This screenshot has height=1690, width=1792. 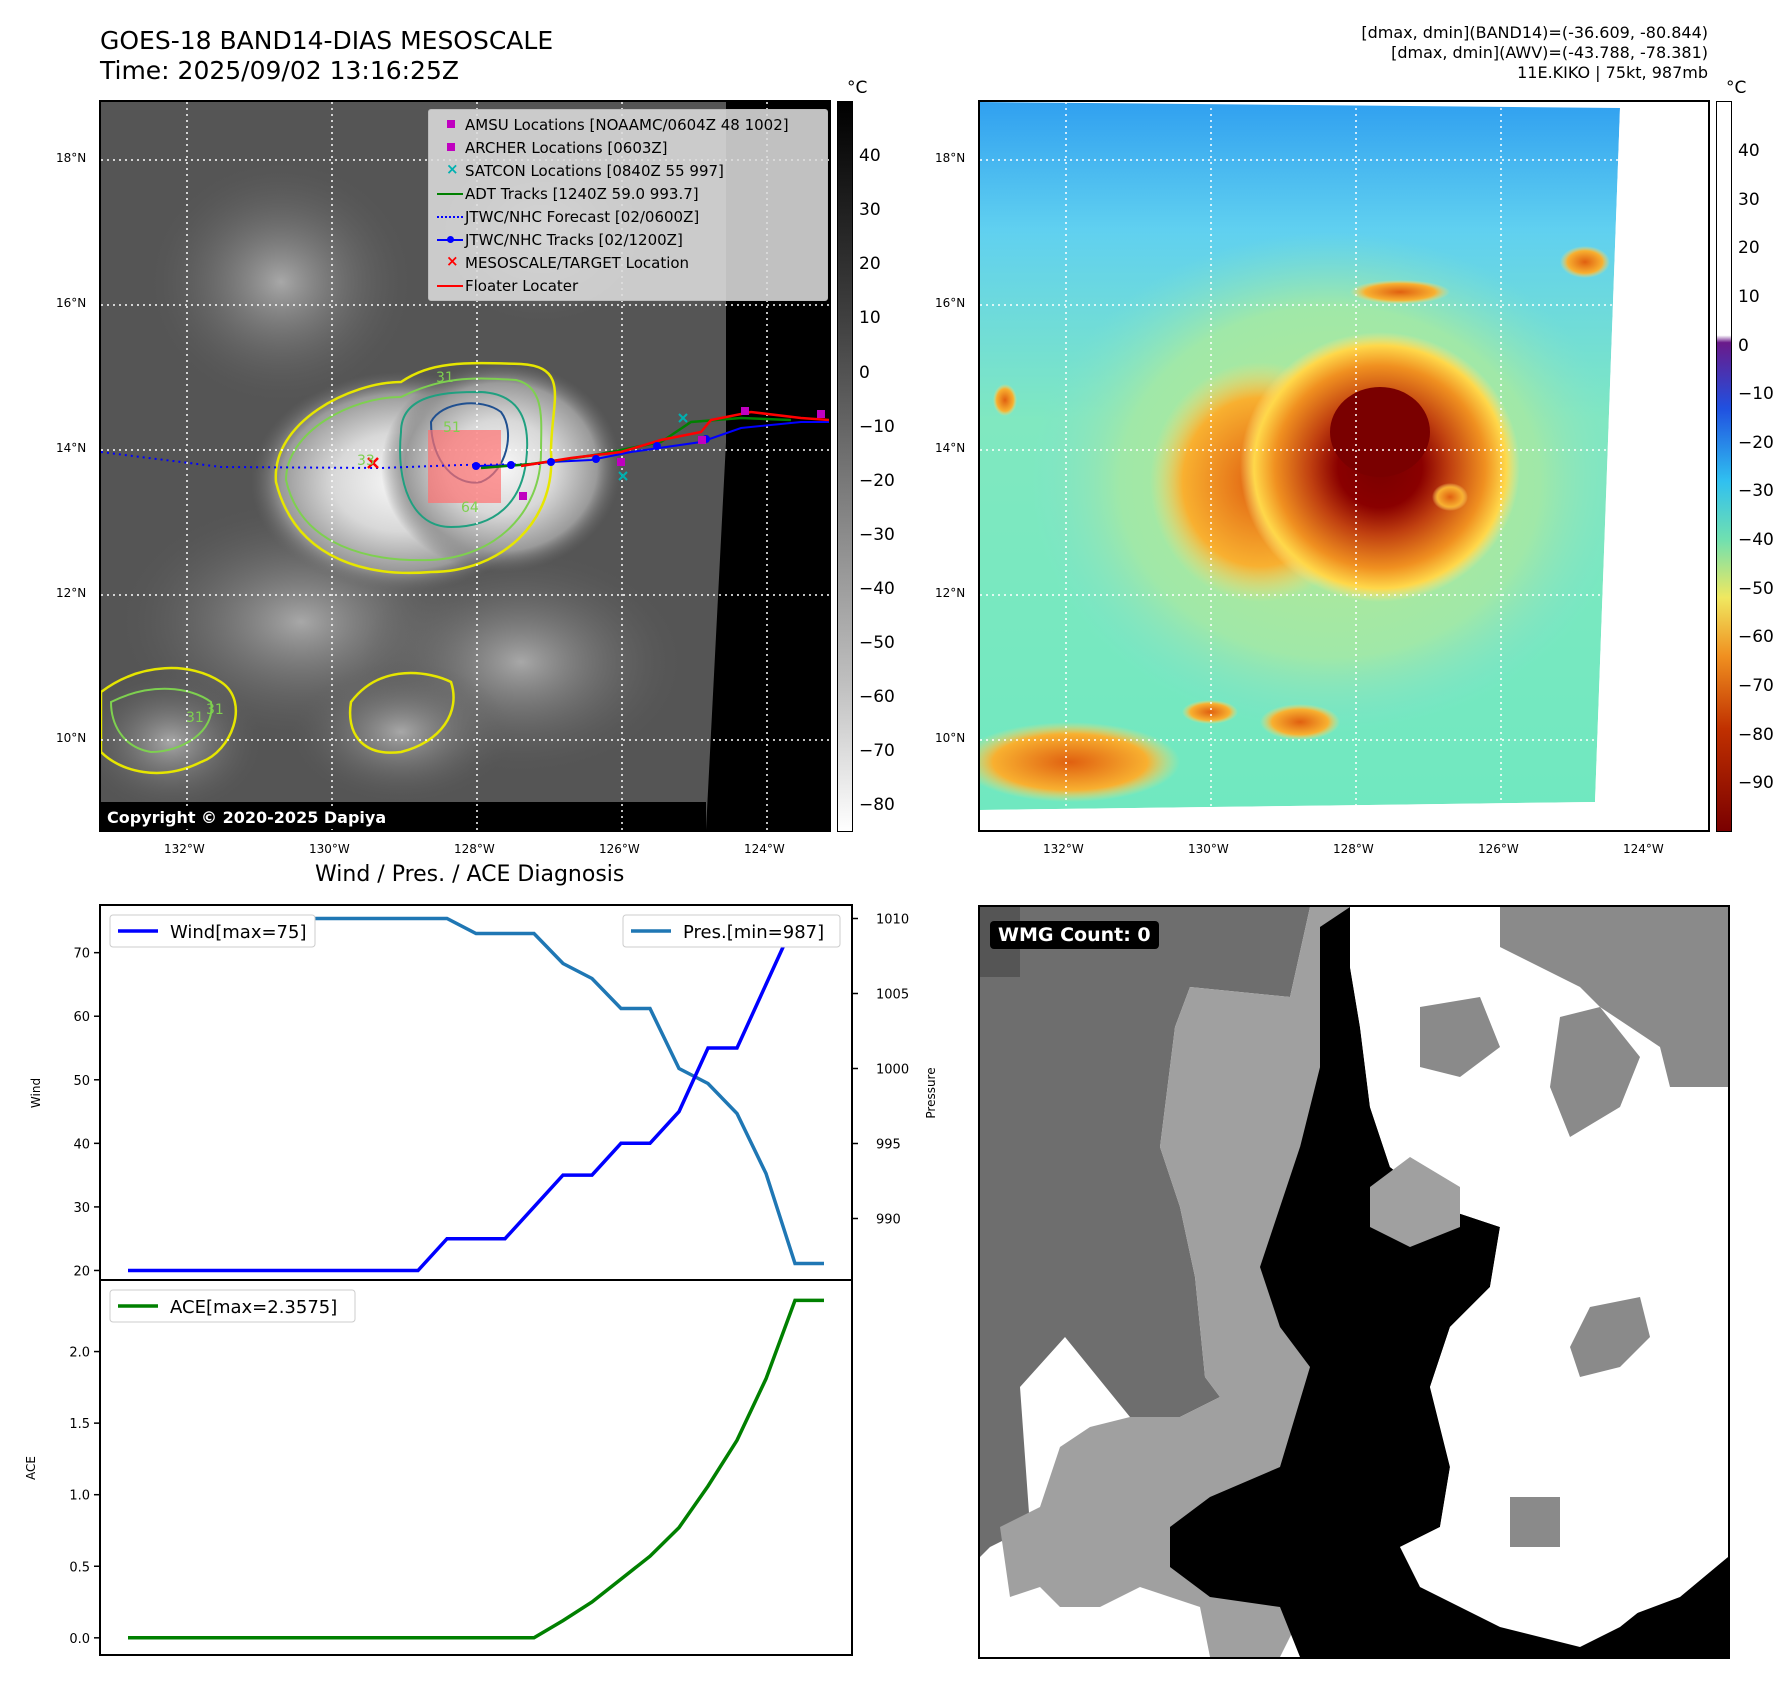 What do you see at coordinates (1612, 72) in the screenshot?
I see `info-line-3: 11E.KIKO | 75kt, 987mb` at bounding box center [1612, 72].